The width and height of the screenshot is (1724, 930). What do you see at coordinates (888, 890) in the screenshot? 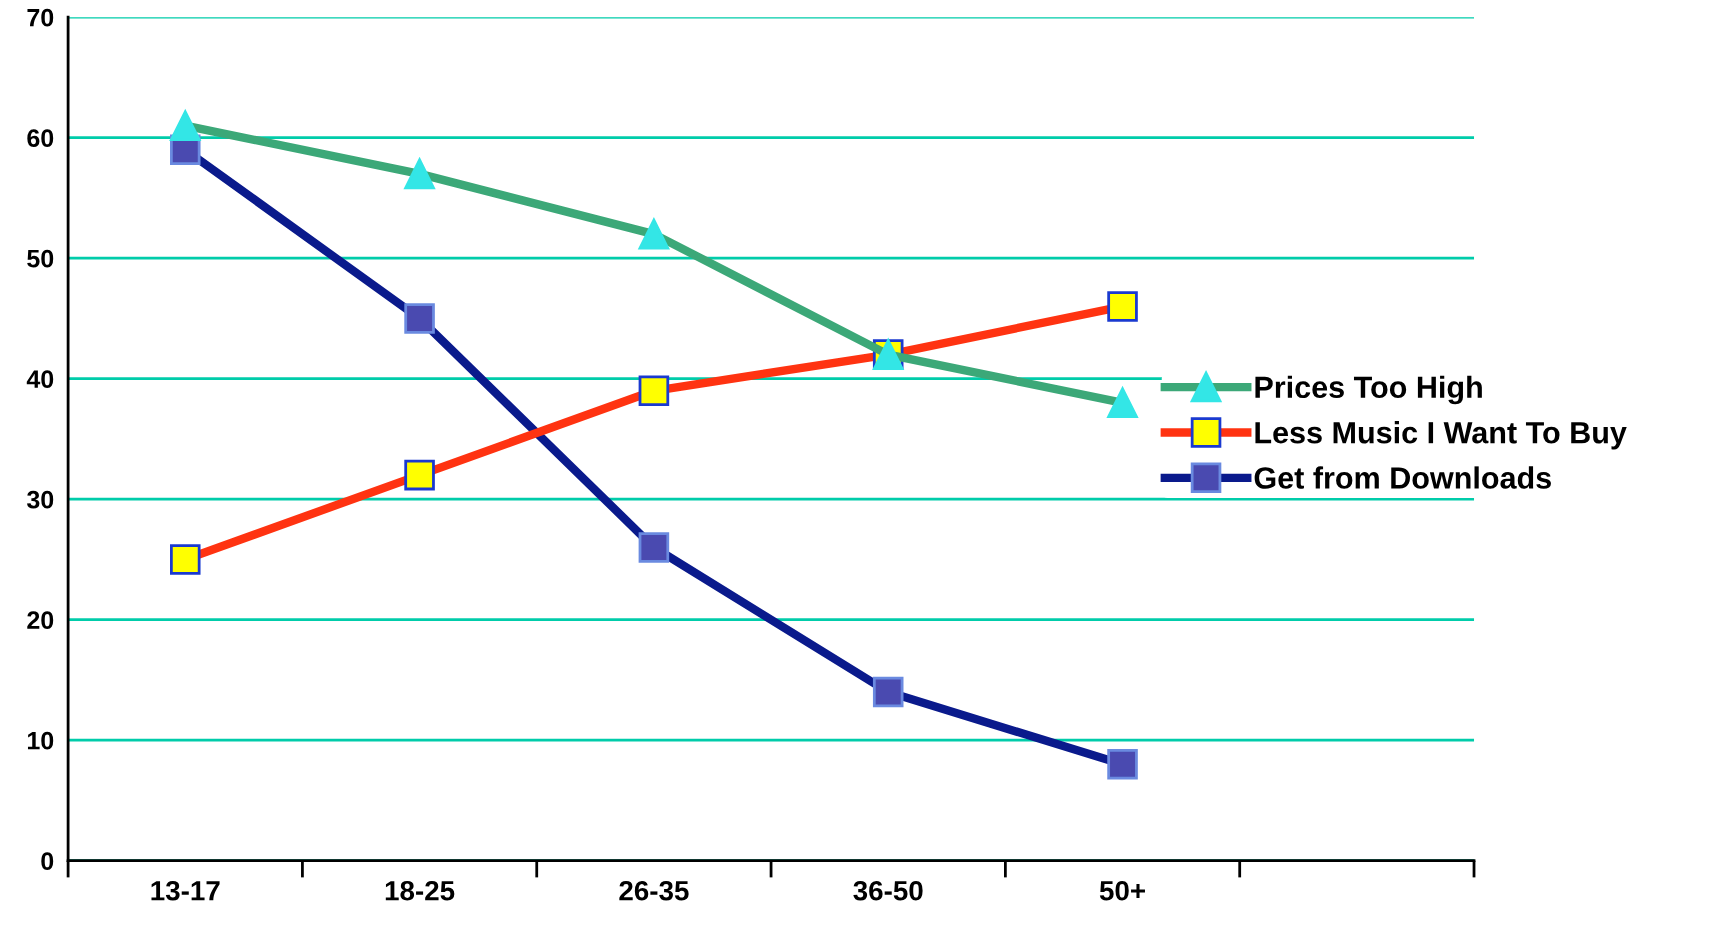
I see `x-tick-label: 36-50` at bounding box center [888, 890].